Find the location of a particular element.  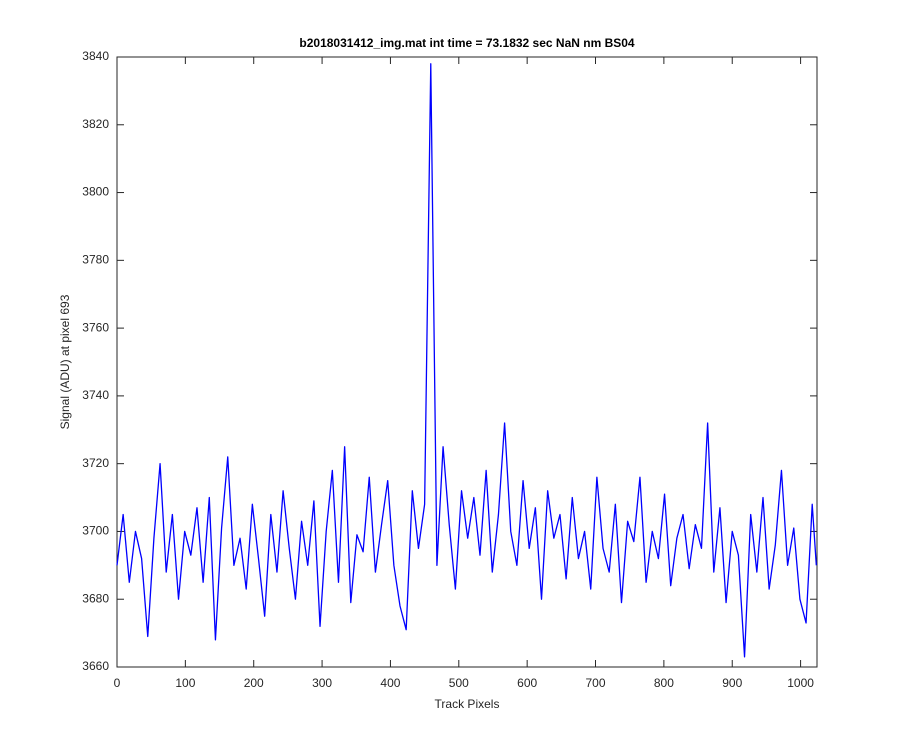

y-axis-label: Signal (ADU) at pixel 693 is located at coordinates (65, 361).